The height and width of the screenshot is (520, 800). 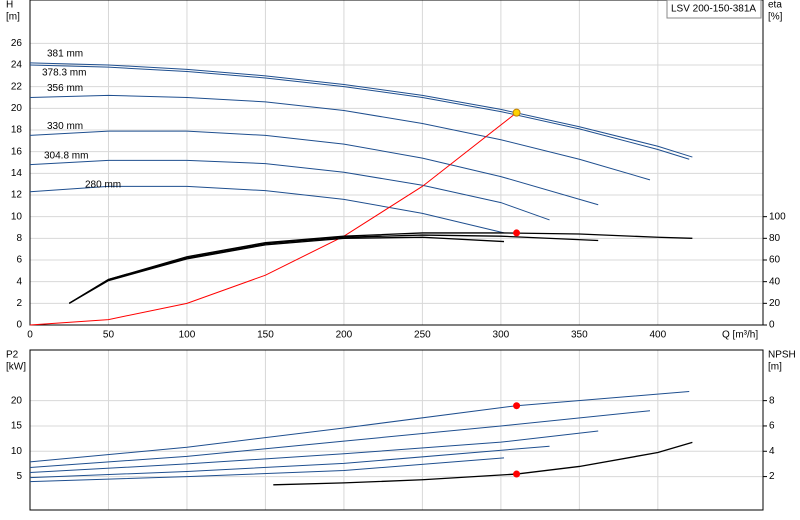 I want to click on y2-axis-label: NPSH, so click(x=782, y=355).